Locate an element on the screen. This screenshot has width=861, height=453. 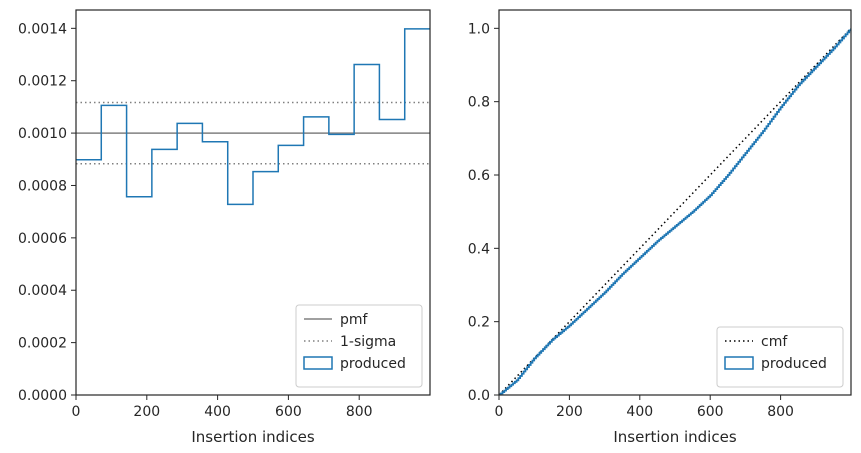
y-tick-label: 0.0012 is located at coordinates (42, 82).